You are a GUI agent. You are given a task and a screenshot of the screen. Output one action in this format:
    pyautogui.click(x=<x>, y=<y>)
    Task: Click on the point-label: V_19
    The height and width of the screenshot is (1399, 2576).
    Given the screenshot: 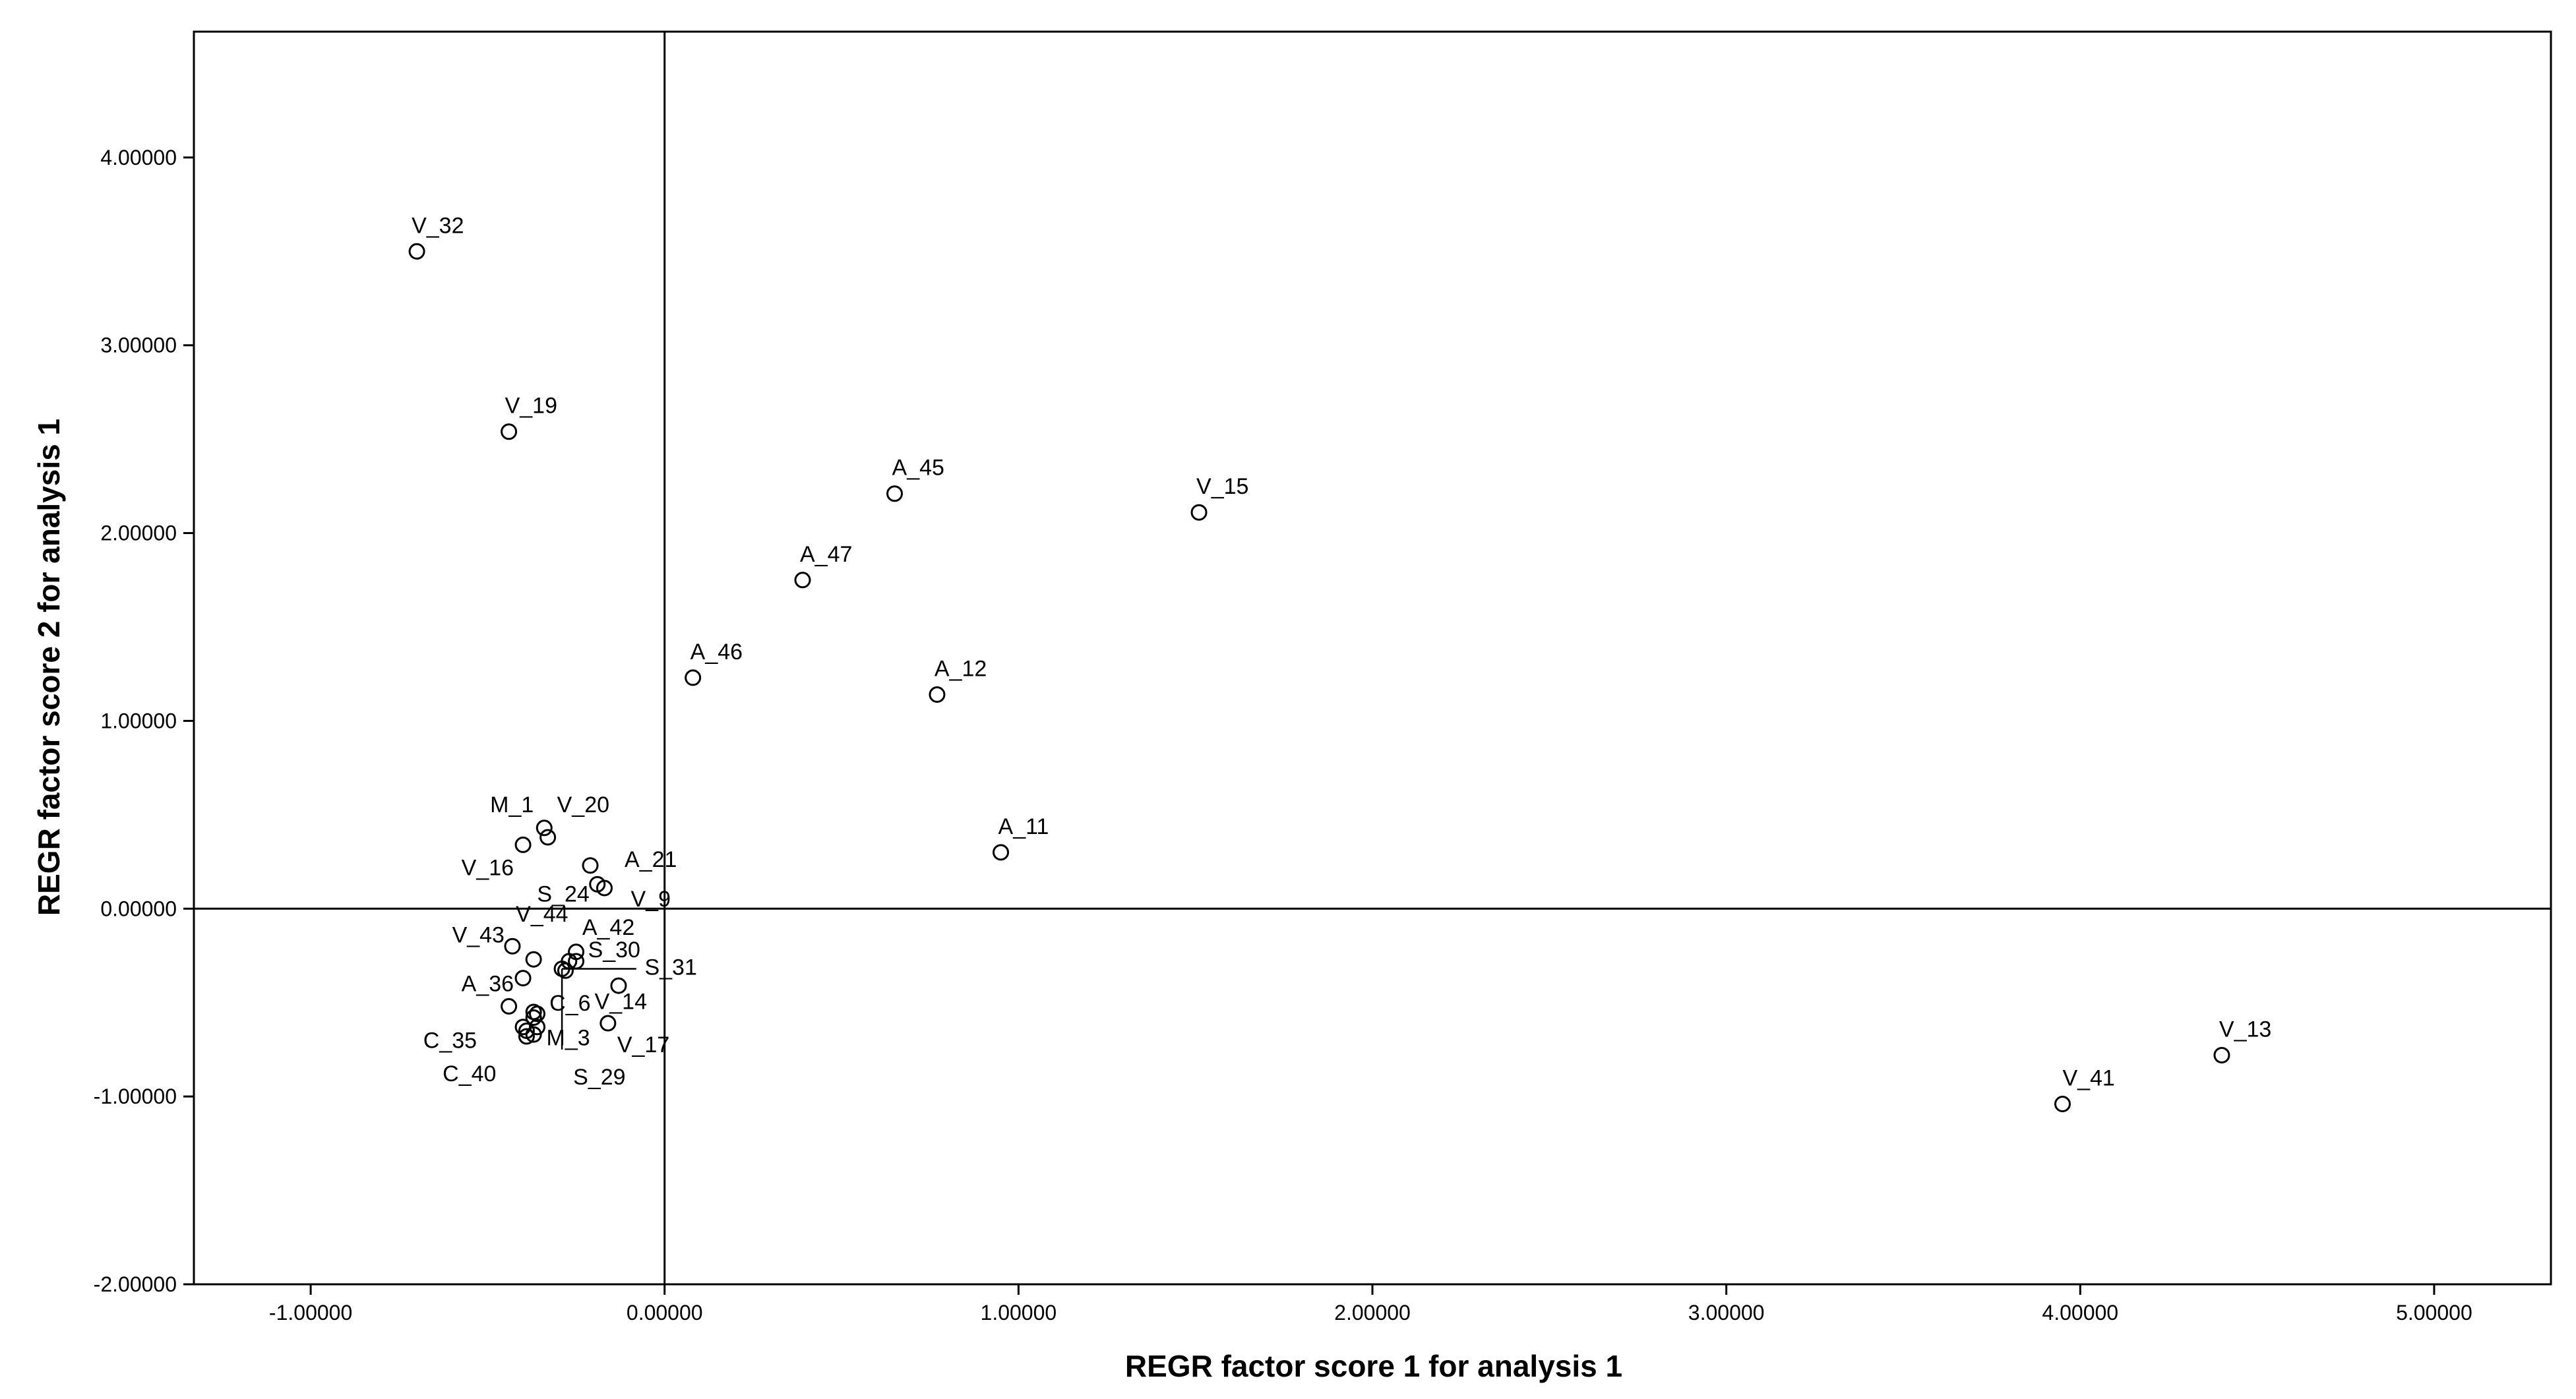 What is the action you would take?
    pyautogui.click(x=531, y=406)
    